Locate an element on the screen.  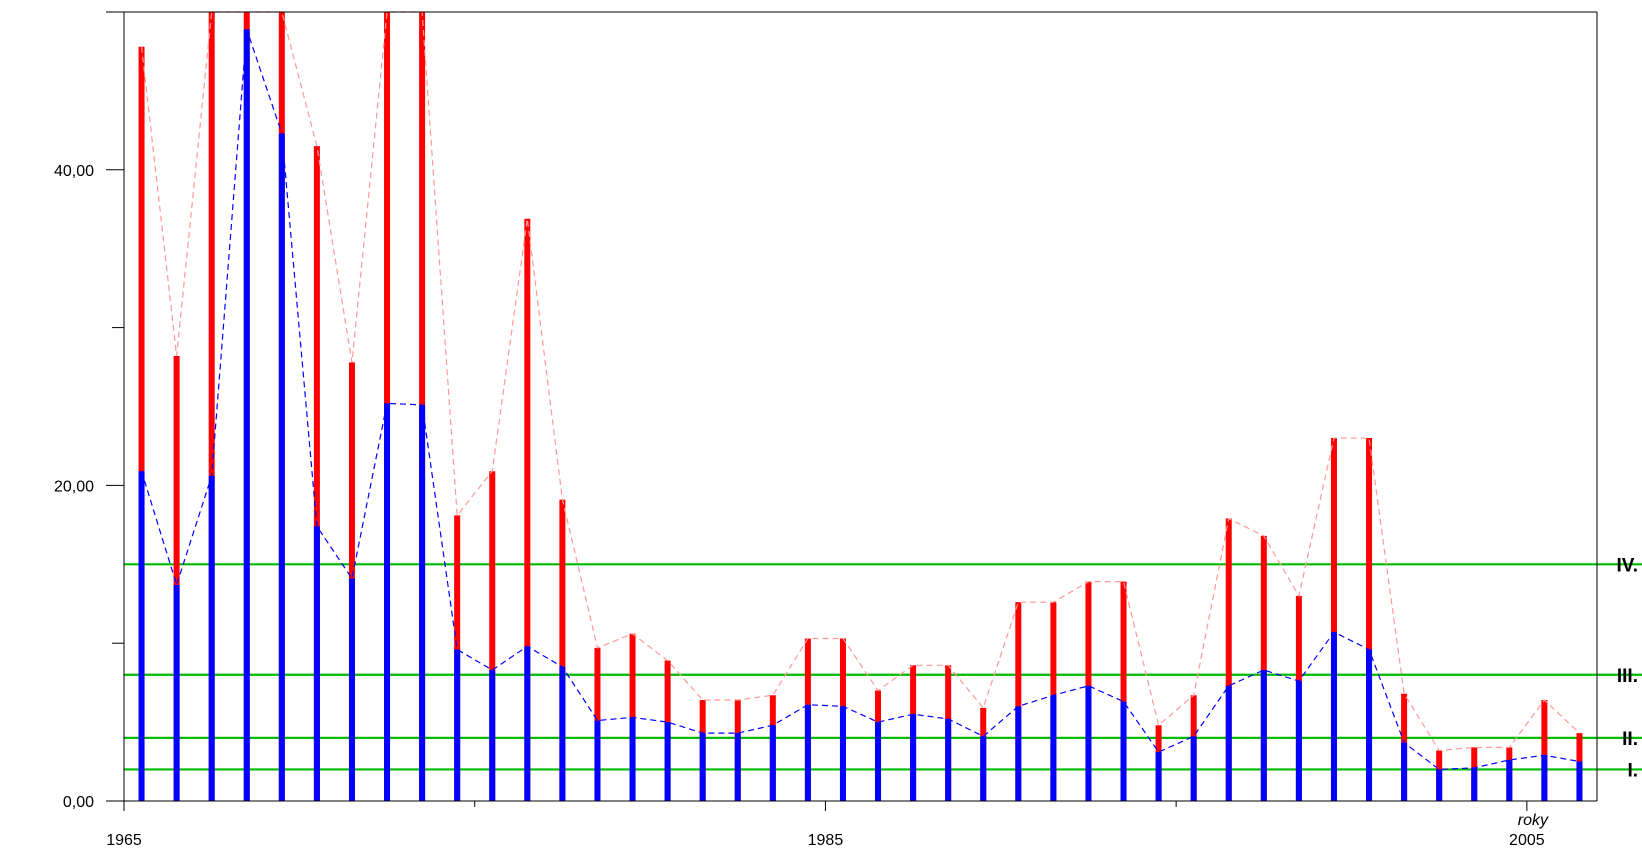
y-tick-label: 40,00 is located at coordinates (74, 171).